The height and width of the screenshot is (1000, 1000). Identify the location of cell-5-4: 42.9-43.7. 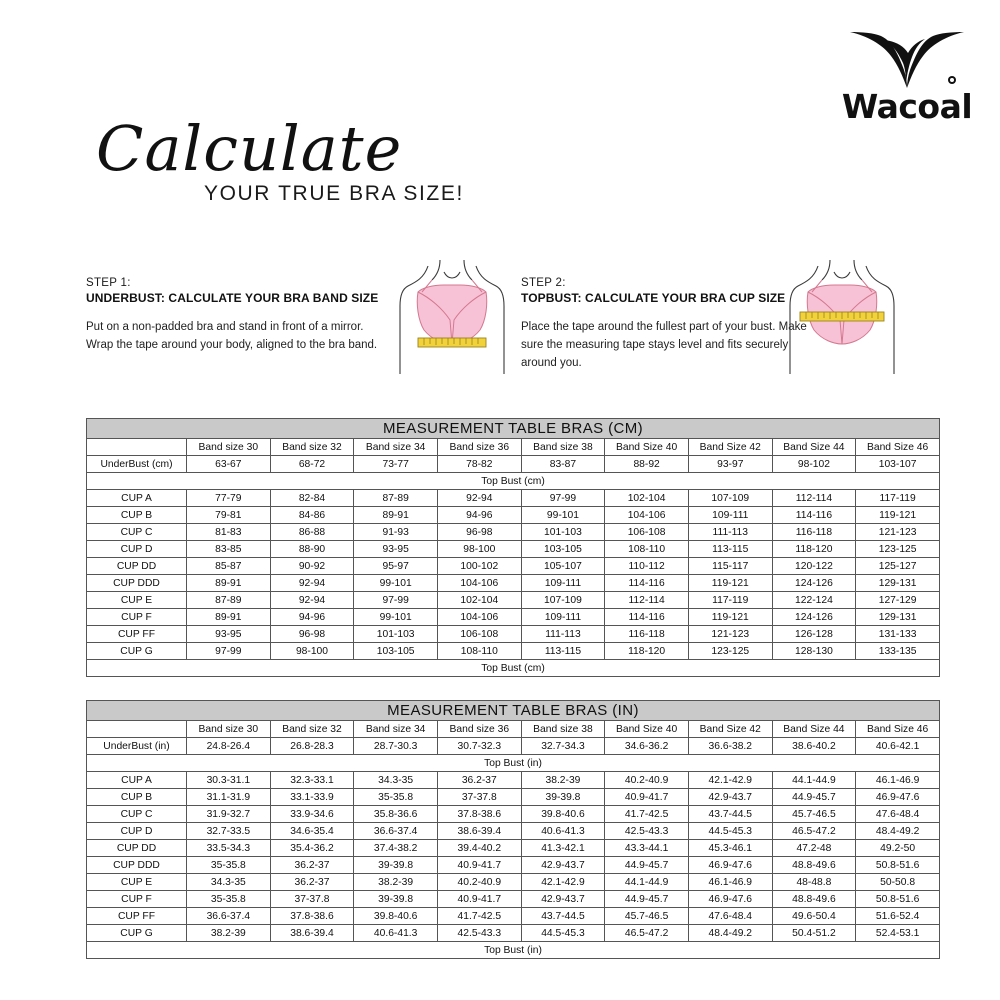
(563, 865).